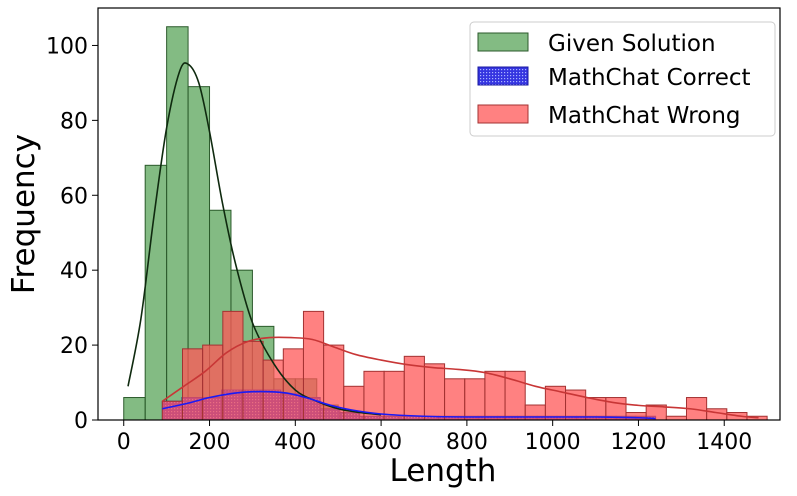 The height and width of the screenshot is (496, 797). What do you see at coordinates (74, 271) in the screenshot?
I see `y-tick-label: 40` at bounding box center [74, 271].